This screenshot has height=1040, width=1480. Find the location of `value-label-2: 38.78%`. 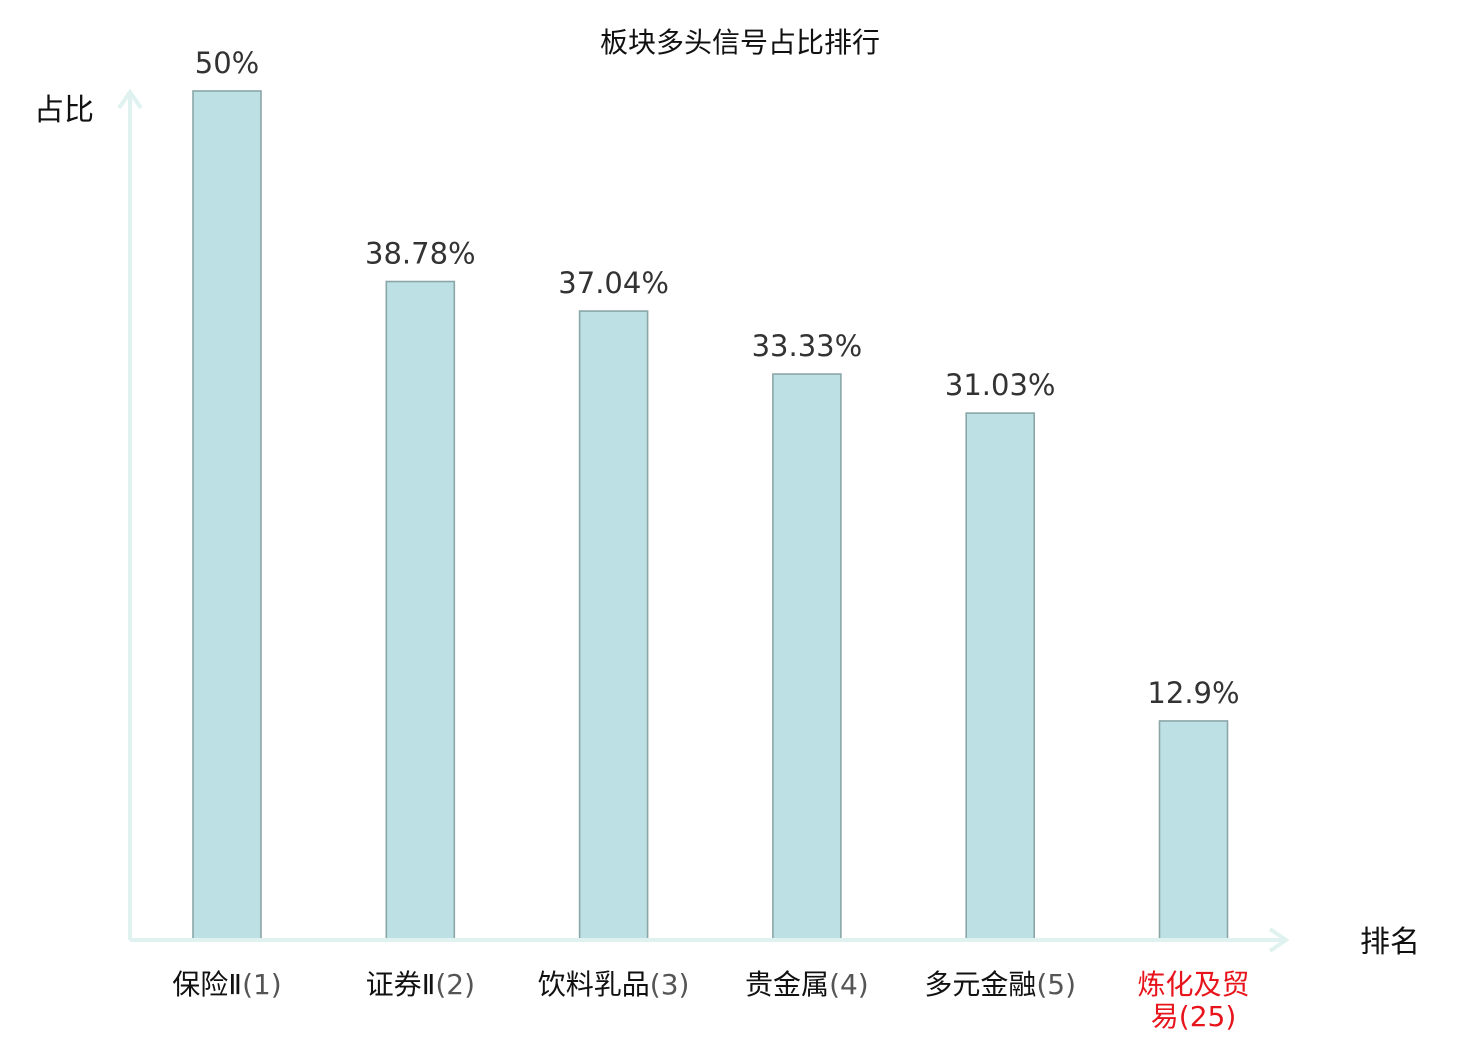

value-label-2: 38.78% is located at coordinates (420, 254).